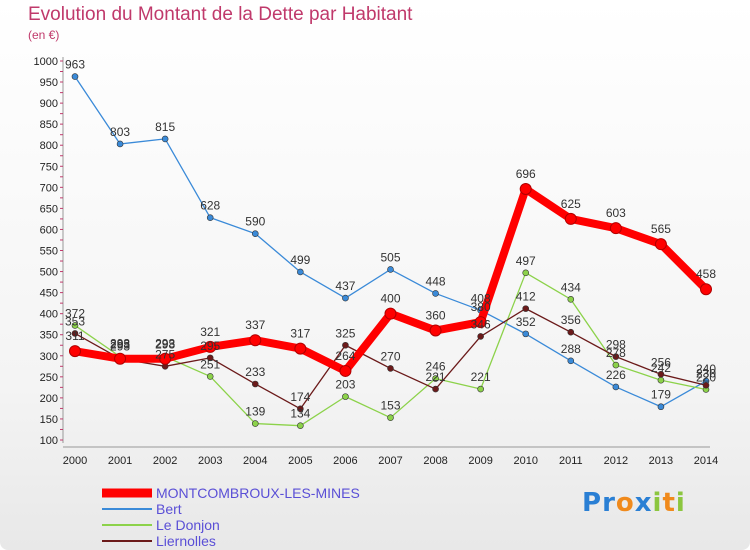 The image size is (750, 550). What do you see at coordinates (210, 332) in the screenshot?
I see `data-label: 321` at bounding box center [210, 332].